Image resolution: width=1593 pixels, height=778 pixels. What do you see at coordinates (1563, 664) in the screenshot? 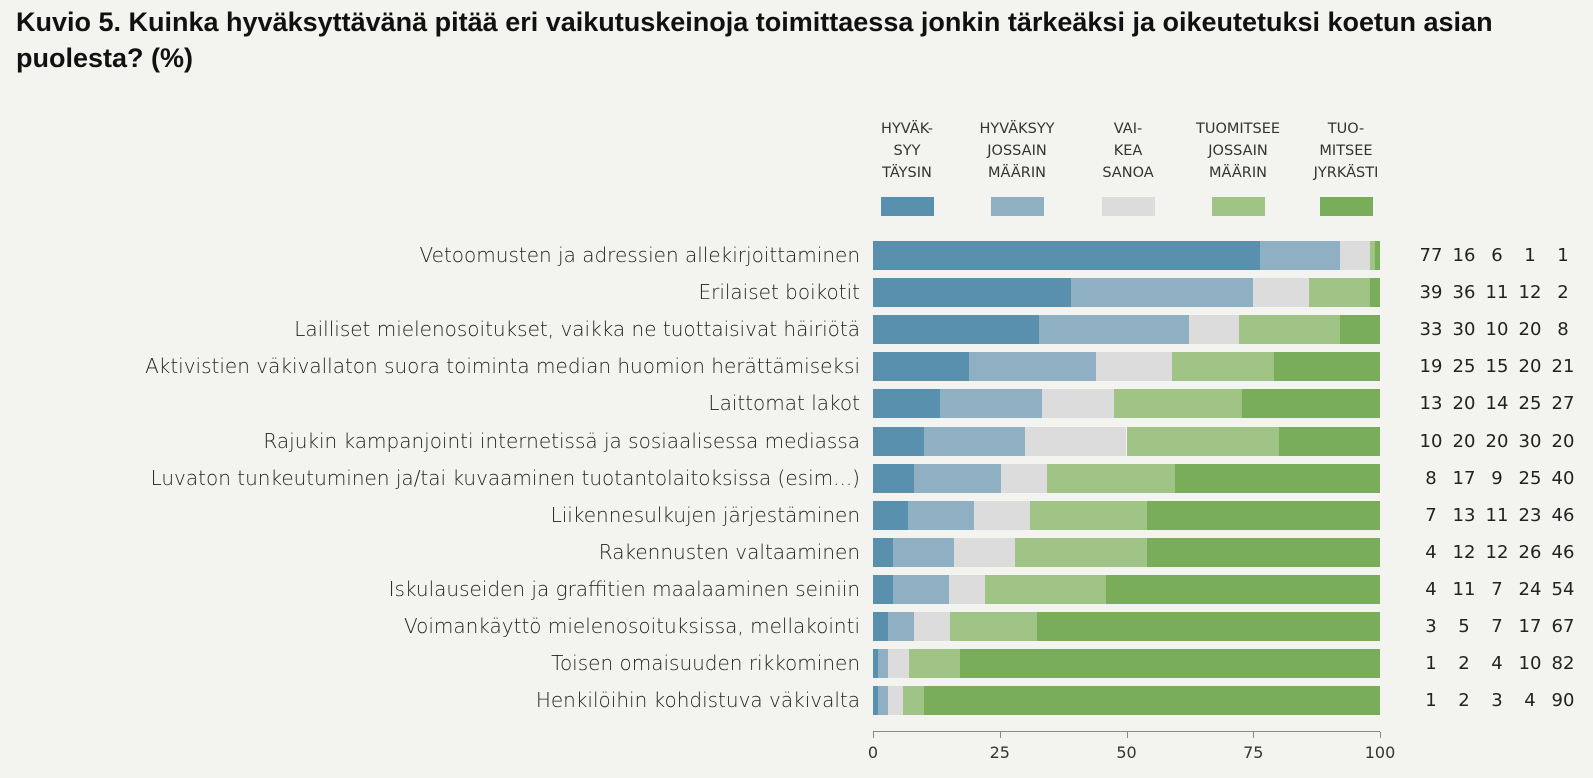
I see `data-label: 82` at bounding box center [1563, 664].